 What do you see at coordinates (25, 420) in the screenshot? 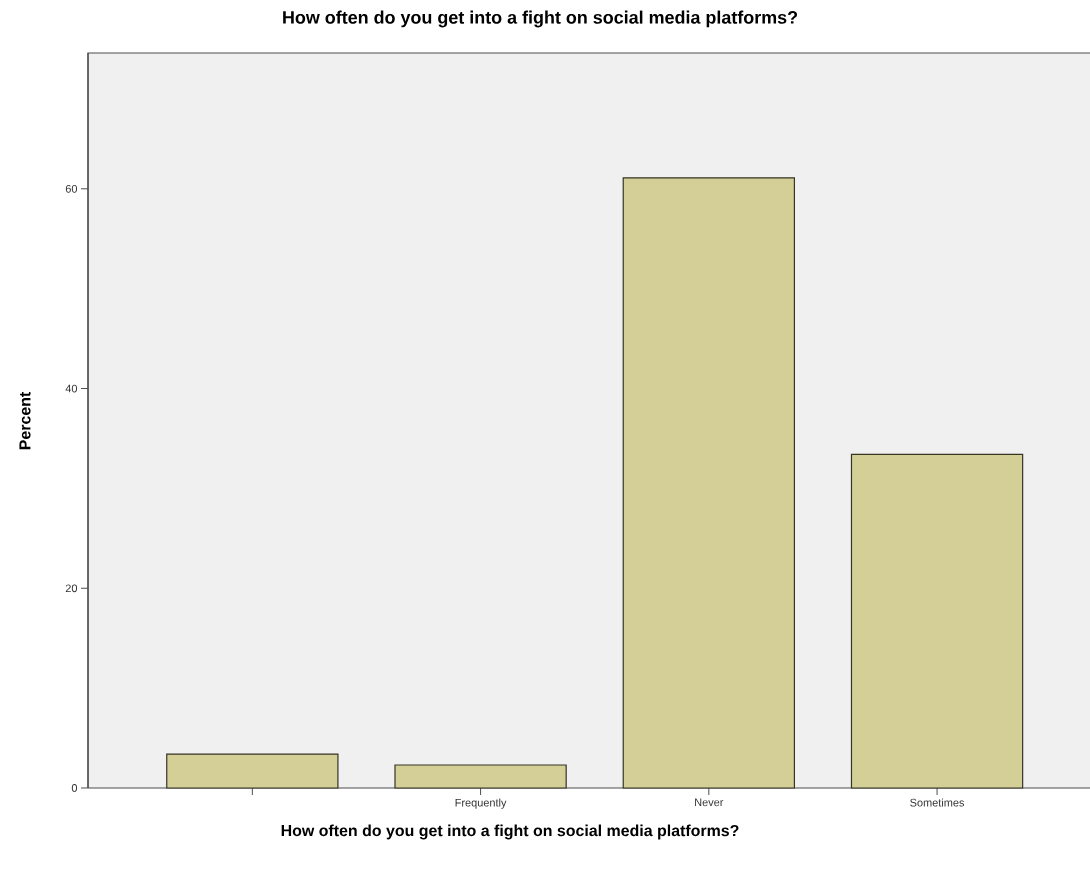
I see `y-axis-title: Percent` at bounding box center [25, 420].